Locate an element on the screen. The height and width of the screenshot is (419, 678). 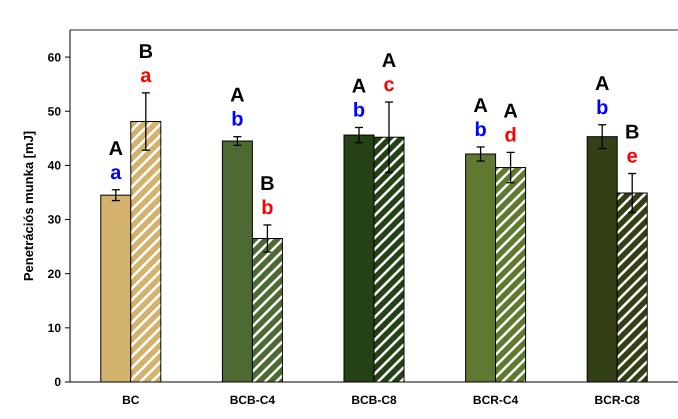
y-tick-label: 10 is located at coordinates (55, 328).